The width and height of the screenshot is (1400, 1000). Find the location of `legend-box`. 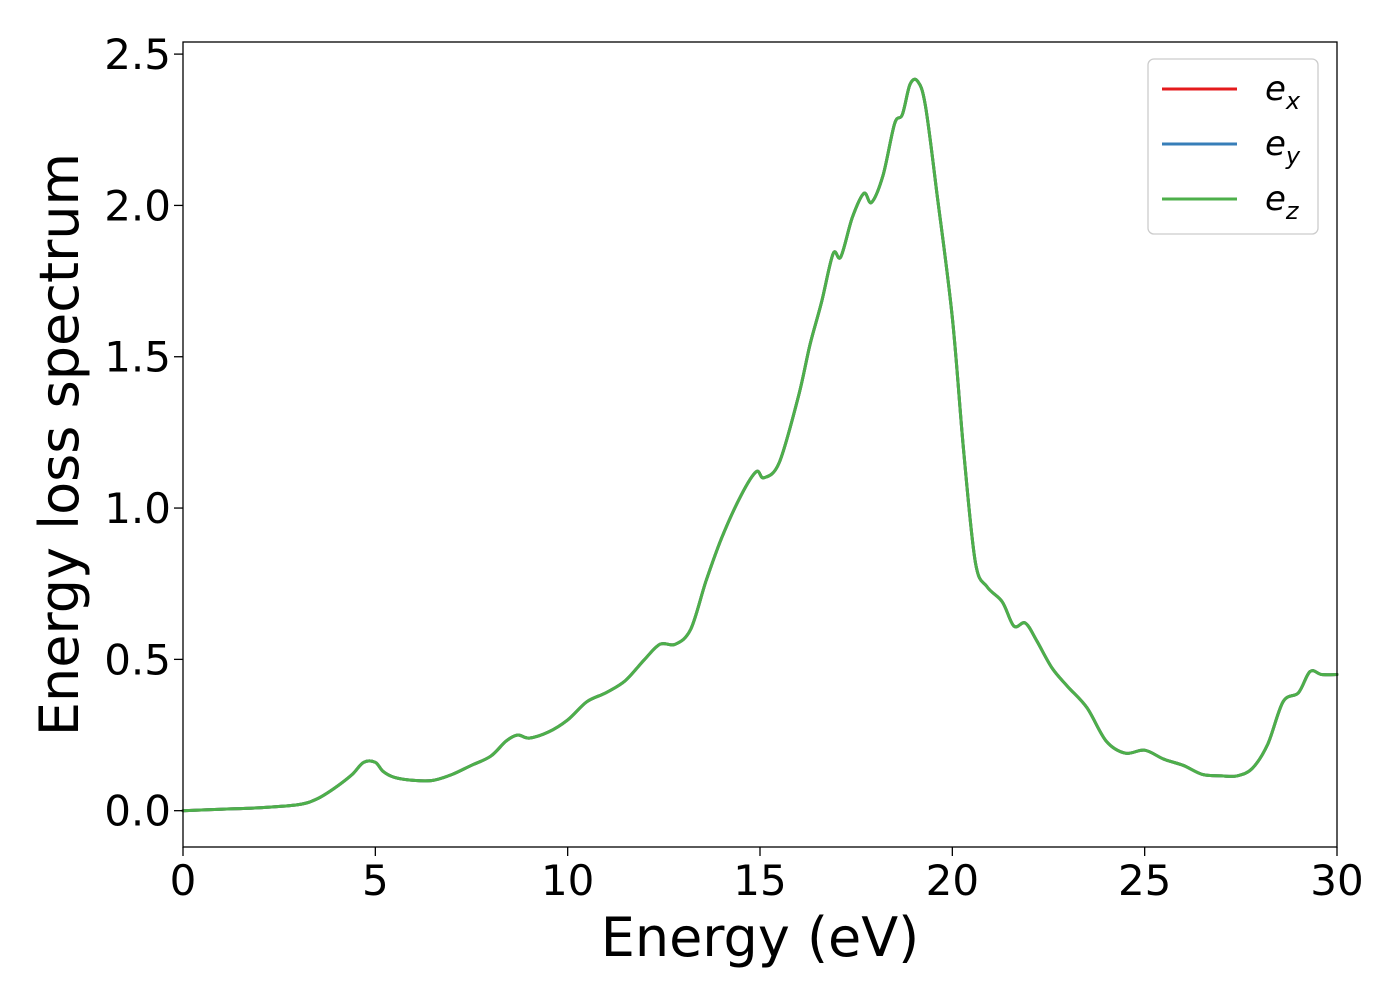

legend-box is located at coordinates (1233, 146).